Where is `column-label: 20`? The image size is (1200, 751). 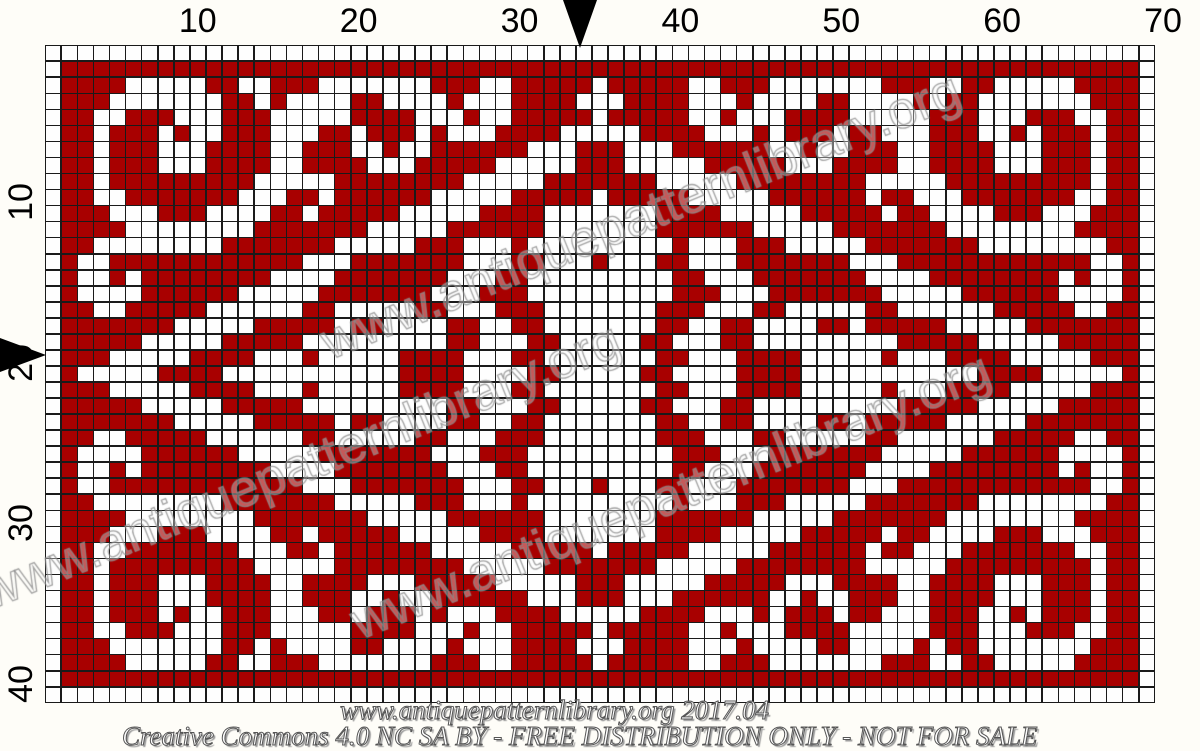
column-label: 20 is located at coordinates (358, 21).